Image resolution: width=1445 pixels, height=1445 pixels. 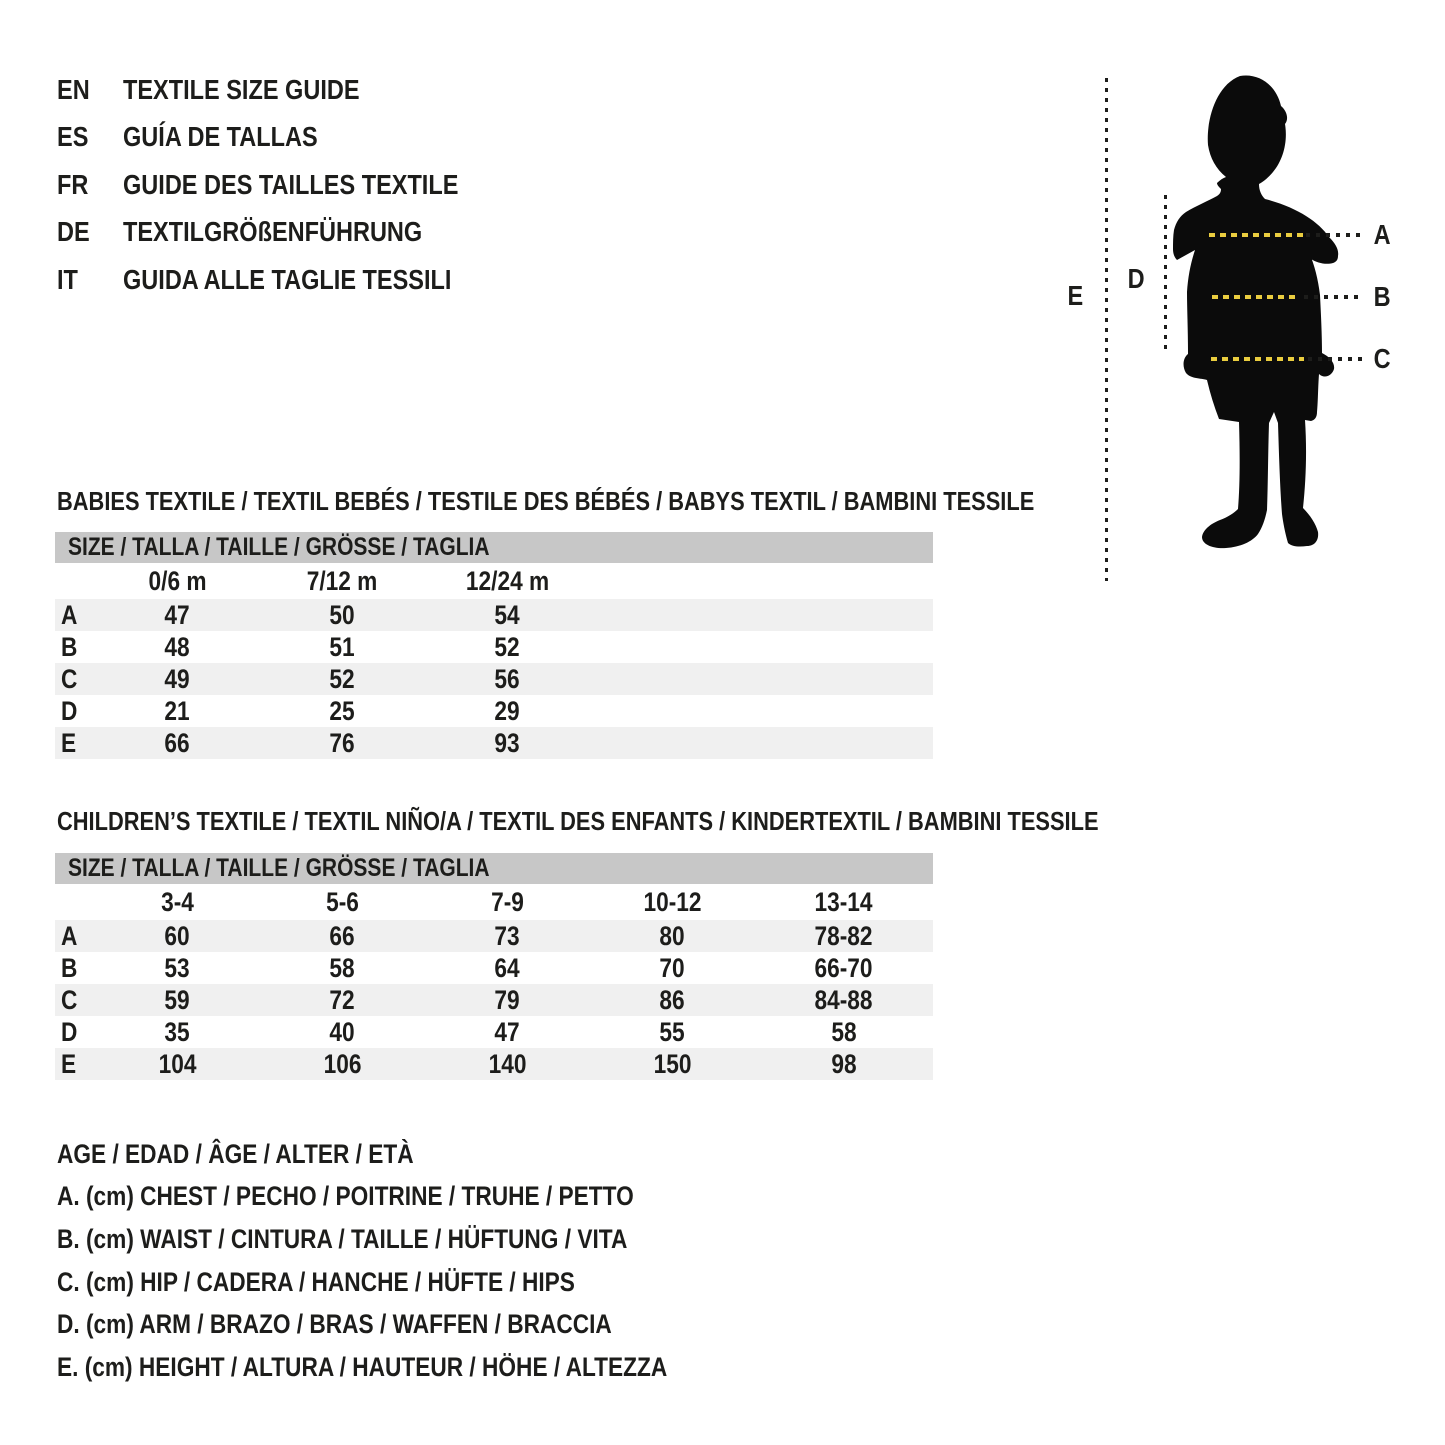 What do you see at coordinates (73, 137) in the screenshot?
I see `language-code: ES` at bounding box center [73, 137].